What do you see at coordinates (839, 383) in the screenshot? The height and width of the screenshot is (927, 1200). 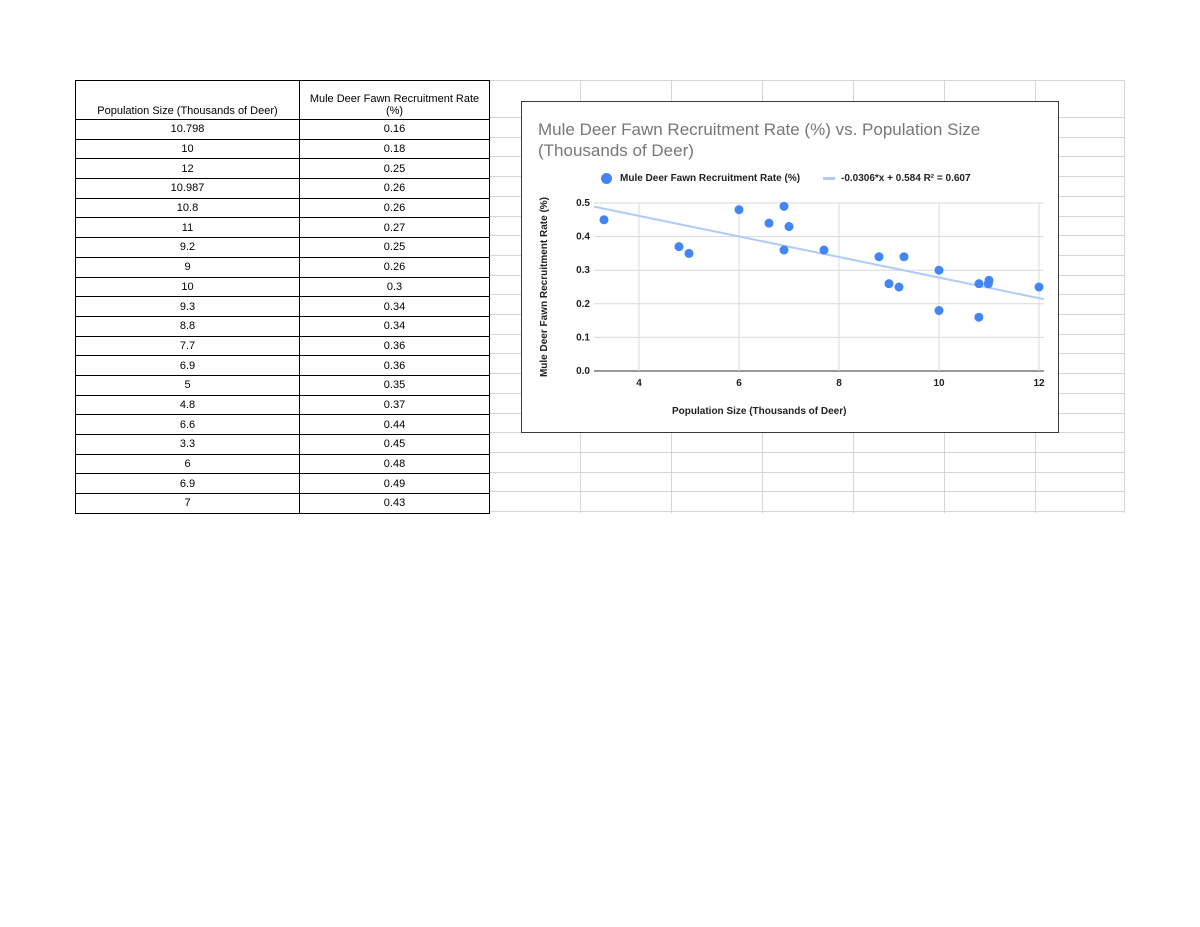 I see `x-tick-label: 8` at bounding box center [839, 383].